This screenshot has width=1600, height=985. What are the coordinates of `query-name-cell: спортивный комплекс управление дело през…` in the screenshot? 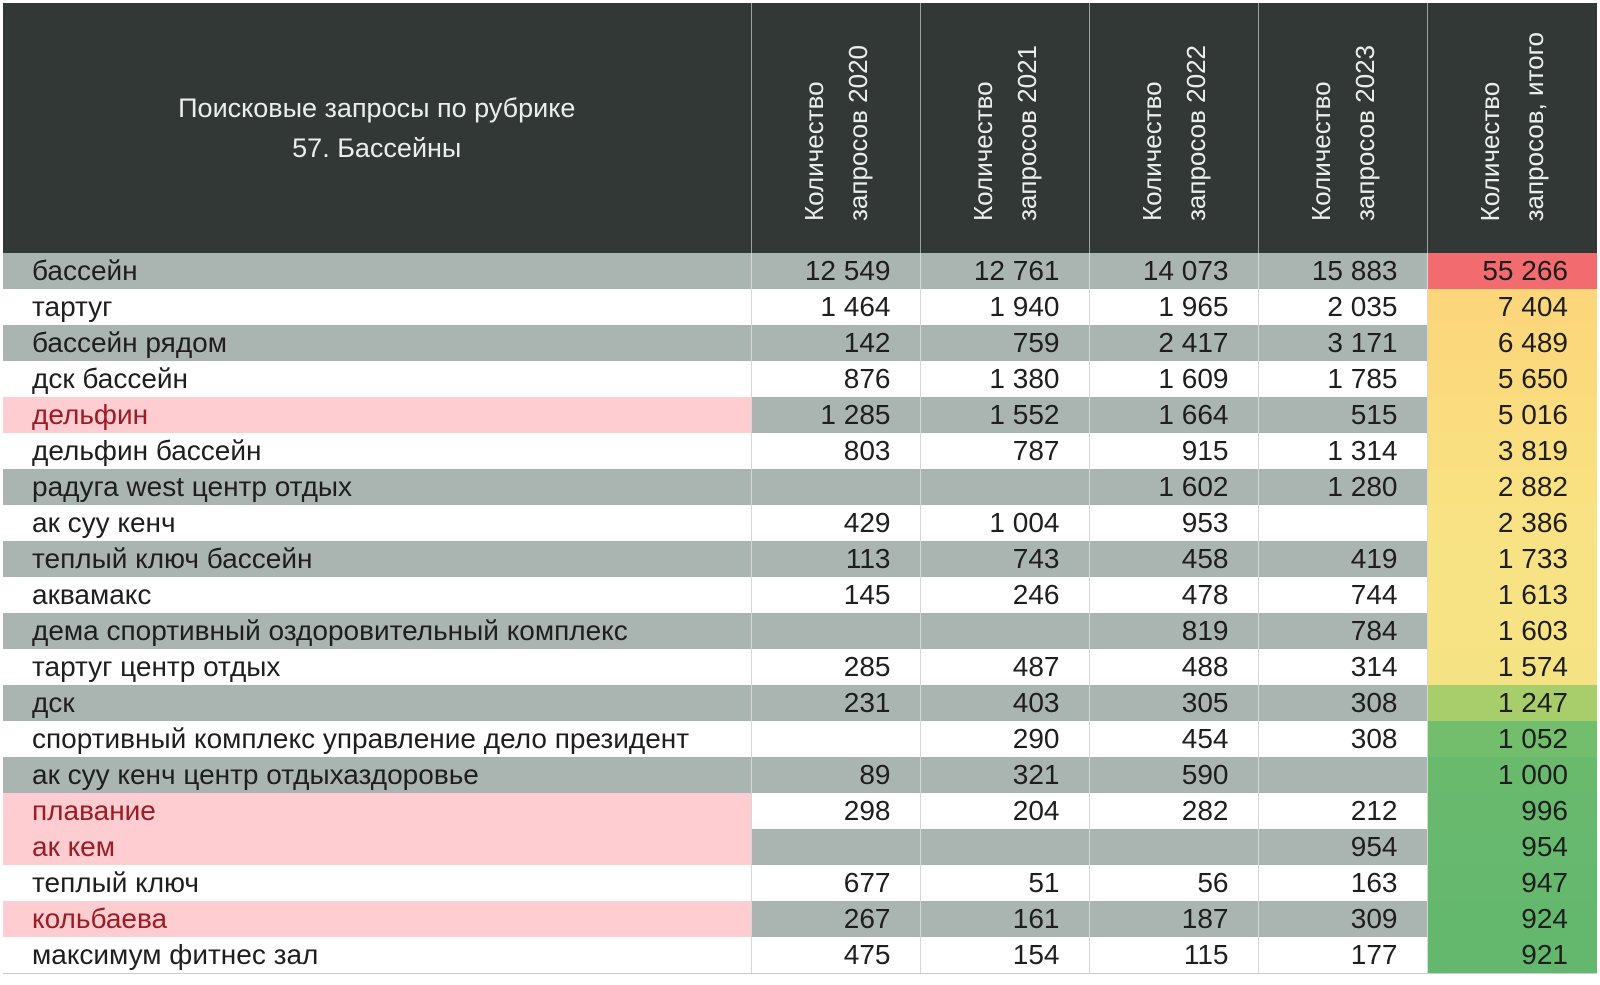 It's located at (377, 739).